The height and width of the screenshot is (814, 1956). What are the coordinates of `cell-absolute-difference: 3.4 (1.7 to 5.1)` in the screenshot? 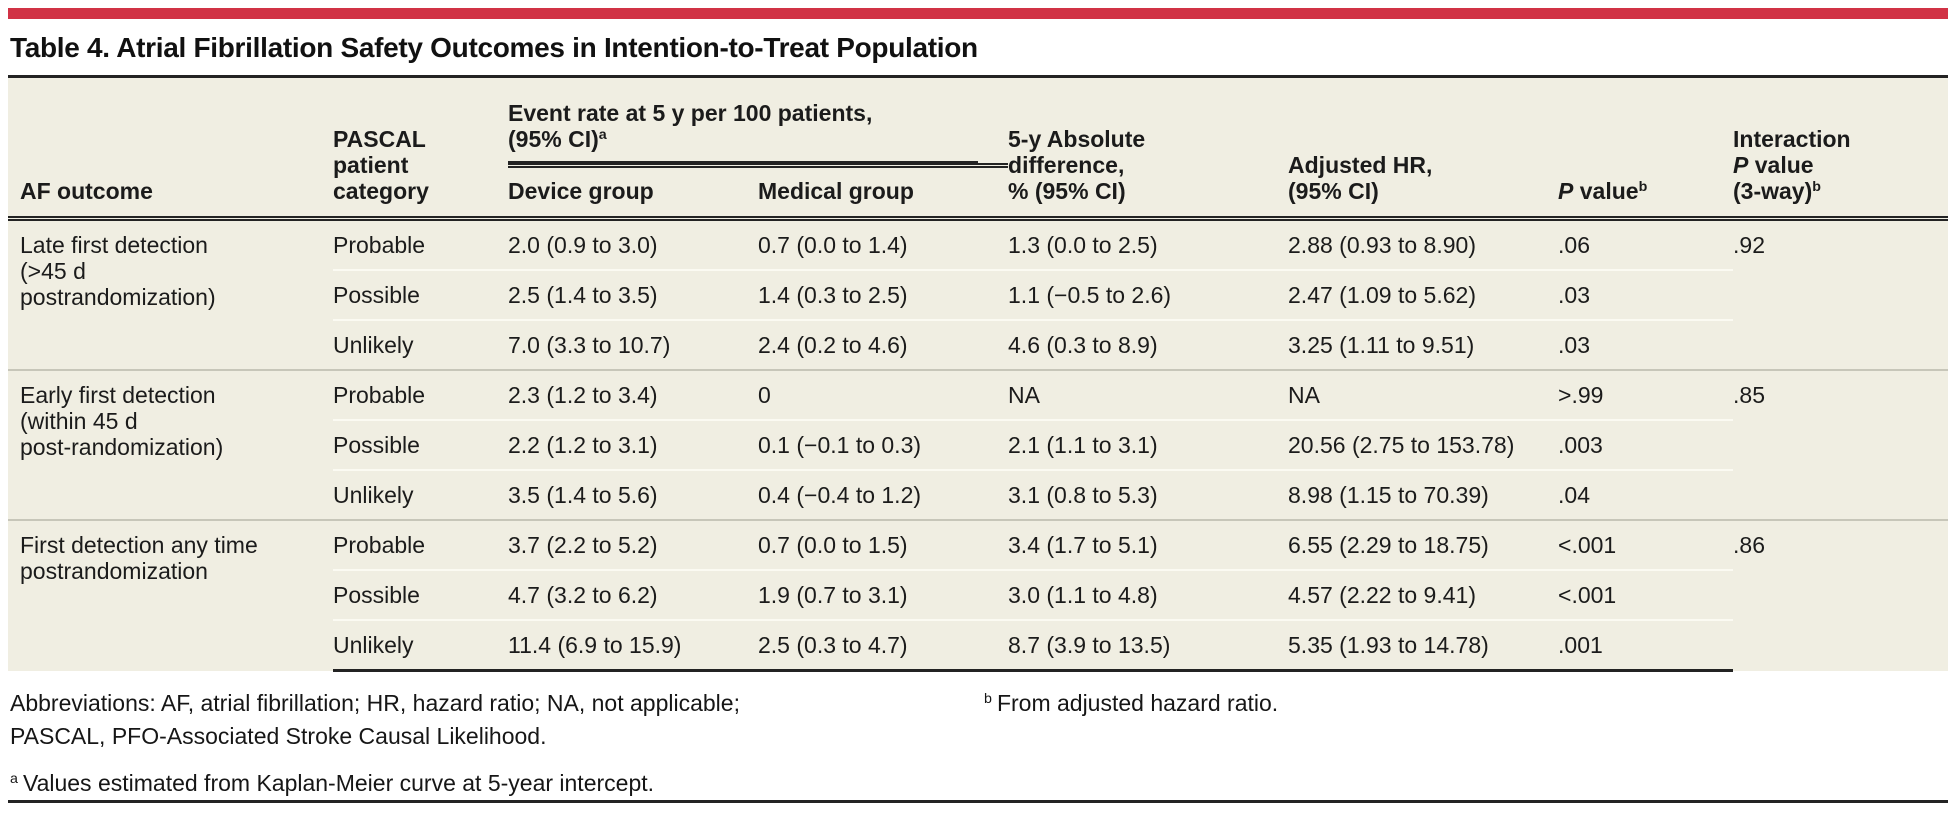 It's located at (1148, 544).